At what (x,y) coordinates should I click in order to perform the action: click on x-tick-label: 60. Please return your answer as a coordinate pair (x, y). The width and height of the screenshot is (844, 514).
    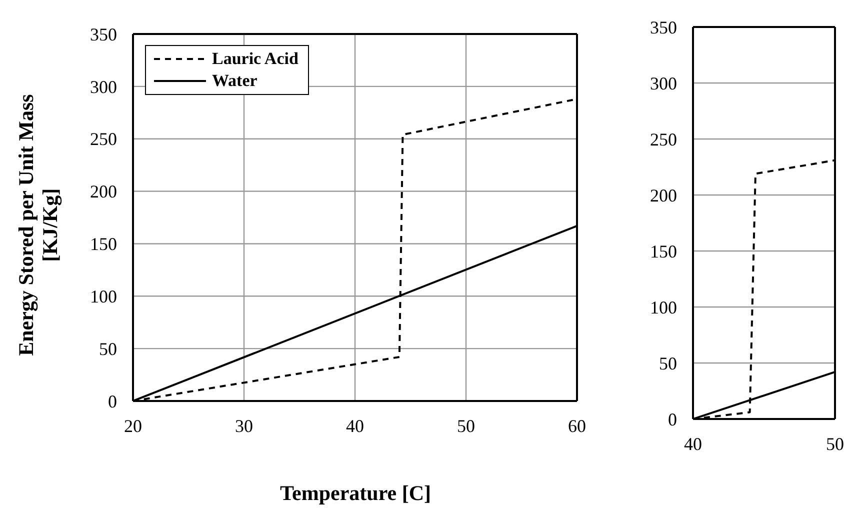
    Looking at the image, I should click on (577, 426).